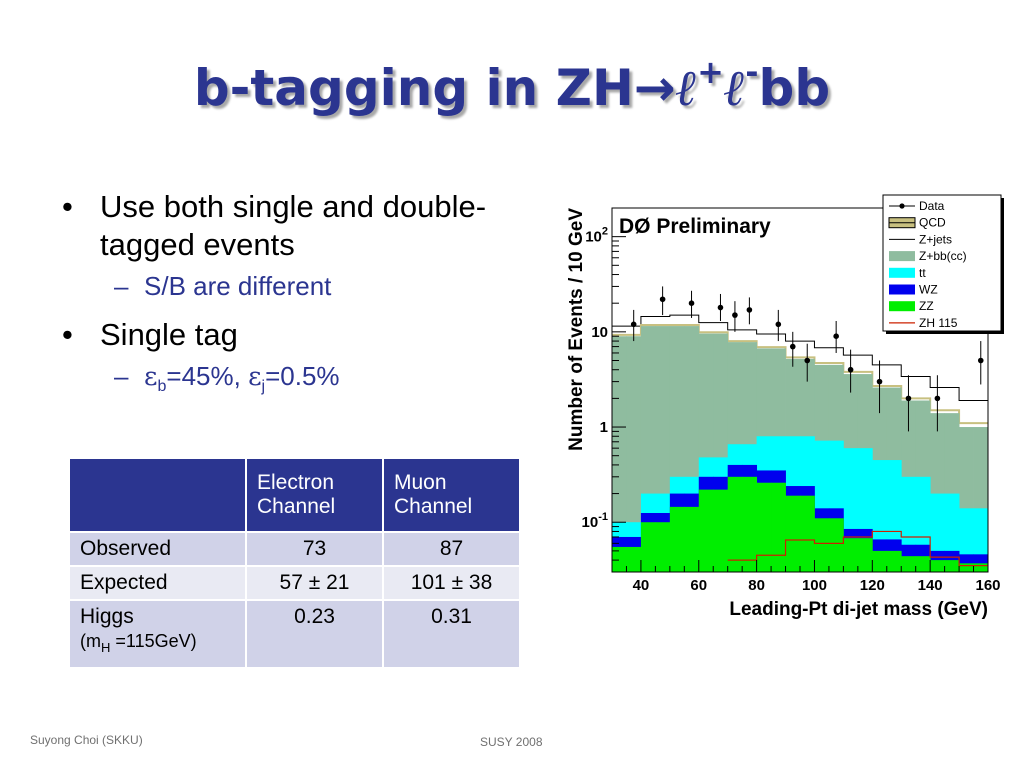 This screenshot has width=1024, height=768. Describe the element at coordinates (686, 87) in the screenshot. I see `title-lepton-1: ℓ` at that location.